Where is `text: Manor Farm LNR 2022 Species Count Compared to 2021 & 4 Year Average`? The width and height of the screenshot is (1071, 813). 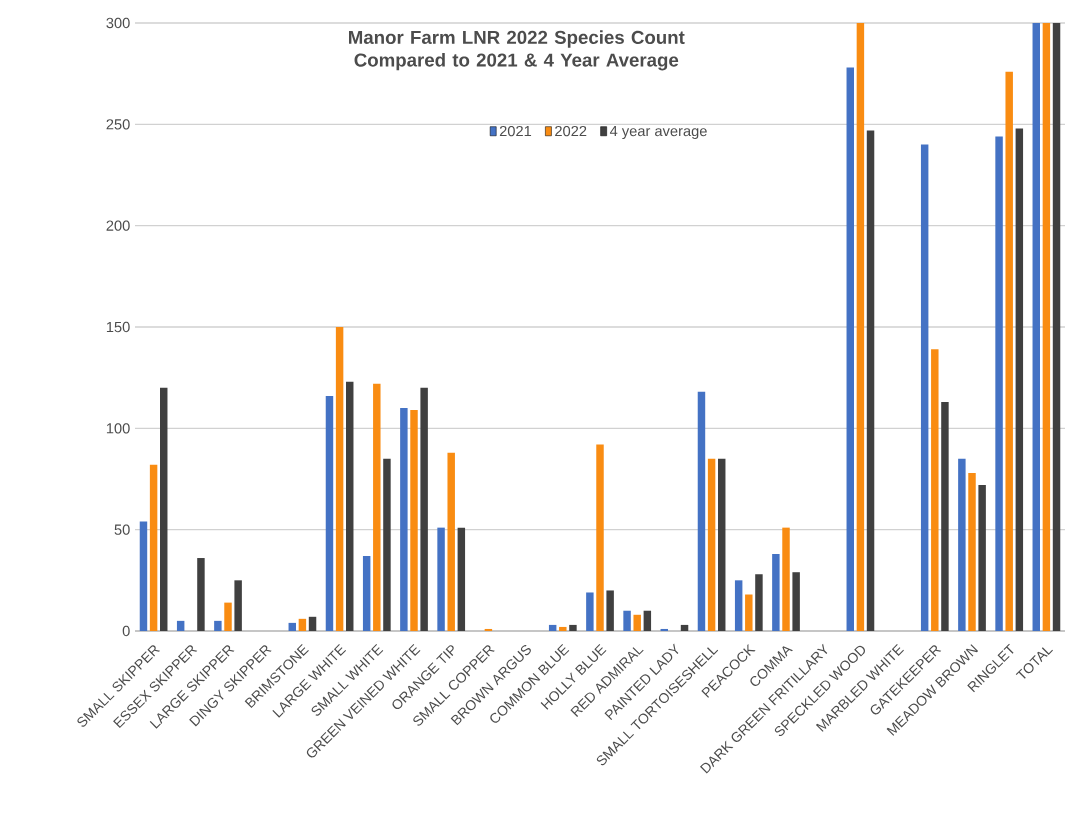
text: Manor Farm LNR 2022 Species Count Compared to 2021 & 4 Year Average is located at coordinates (517, 50).